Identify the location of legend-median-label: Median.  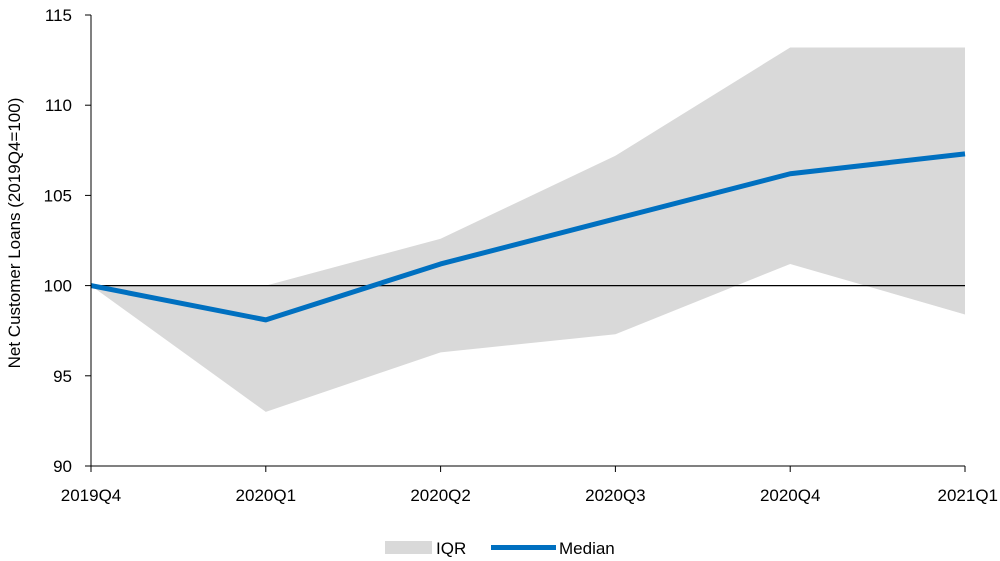
(587, 548).